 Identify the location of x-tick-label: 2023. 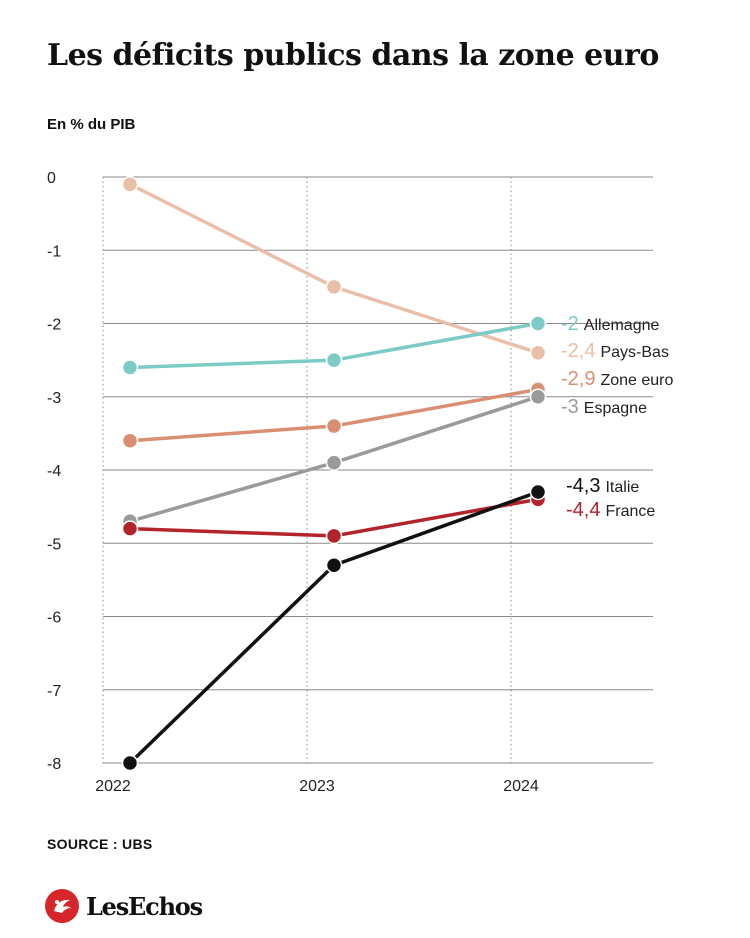
(317, 786).